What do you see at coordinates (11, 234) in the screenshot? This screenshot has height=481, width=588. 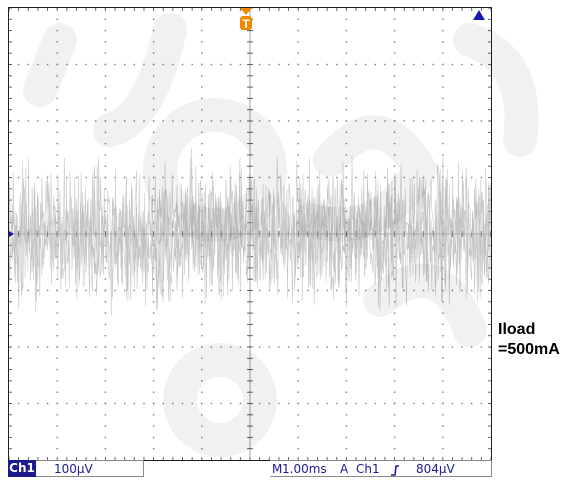 I see `channel-ground-marker` at bounding box center [11, 234].